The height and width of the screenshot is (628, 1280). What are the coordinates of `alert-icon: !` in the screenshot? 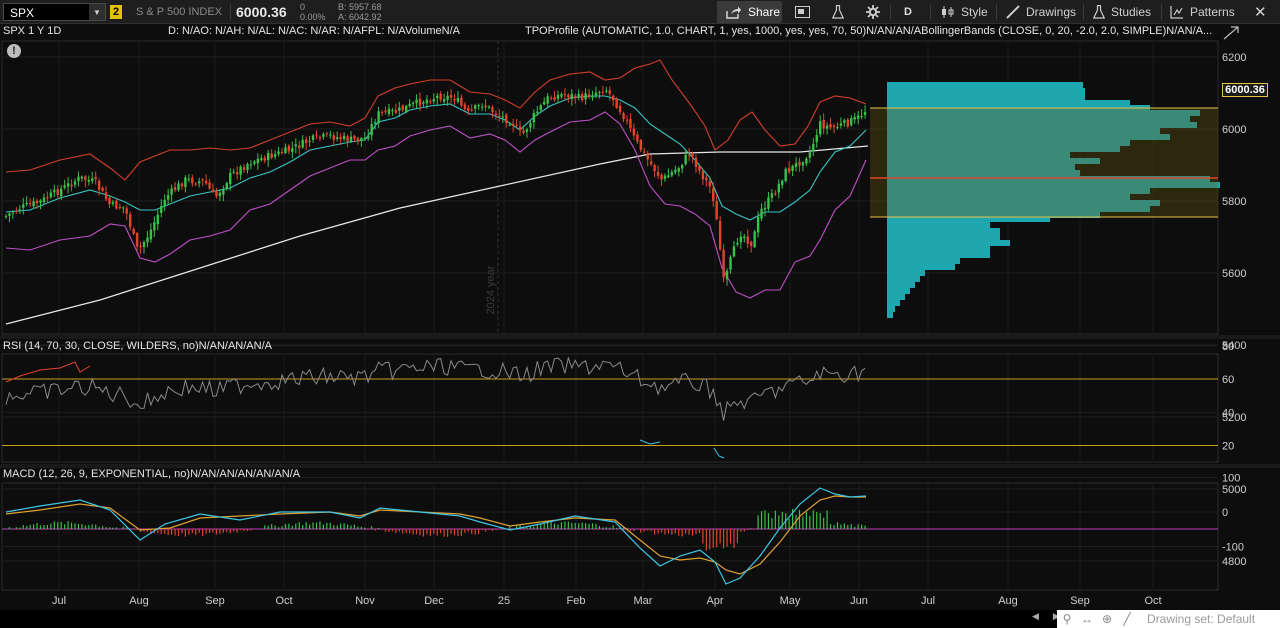 It's located at (14, 51).